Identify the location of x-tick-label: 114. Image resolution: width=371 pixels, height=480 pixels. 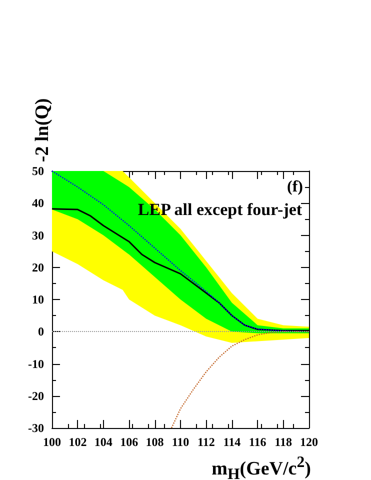
(232, 442).